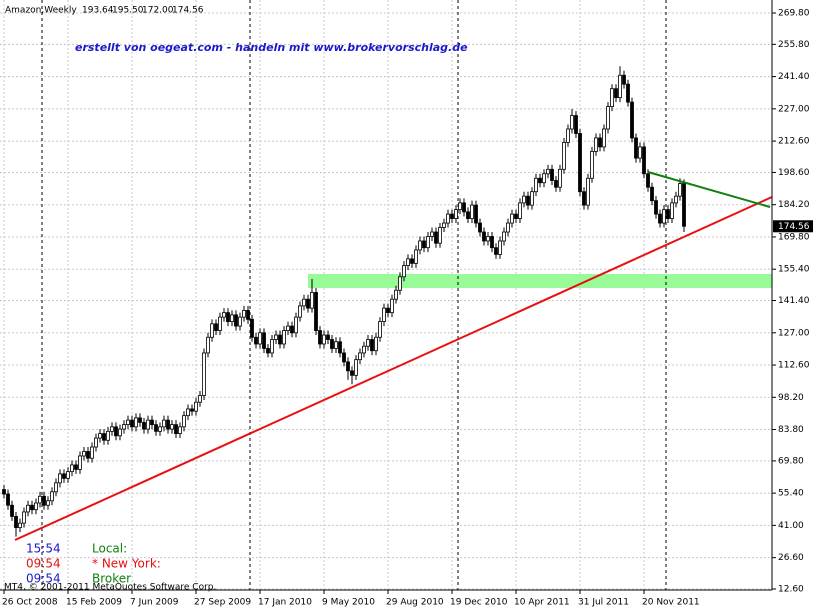  Describe the element at coordinates (671, 603) in the screenshot. I see `x-tick-label: 20 Nov 2011` at that location.